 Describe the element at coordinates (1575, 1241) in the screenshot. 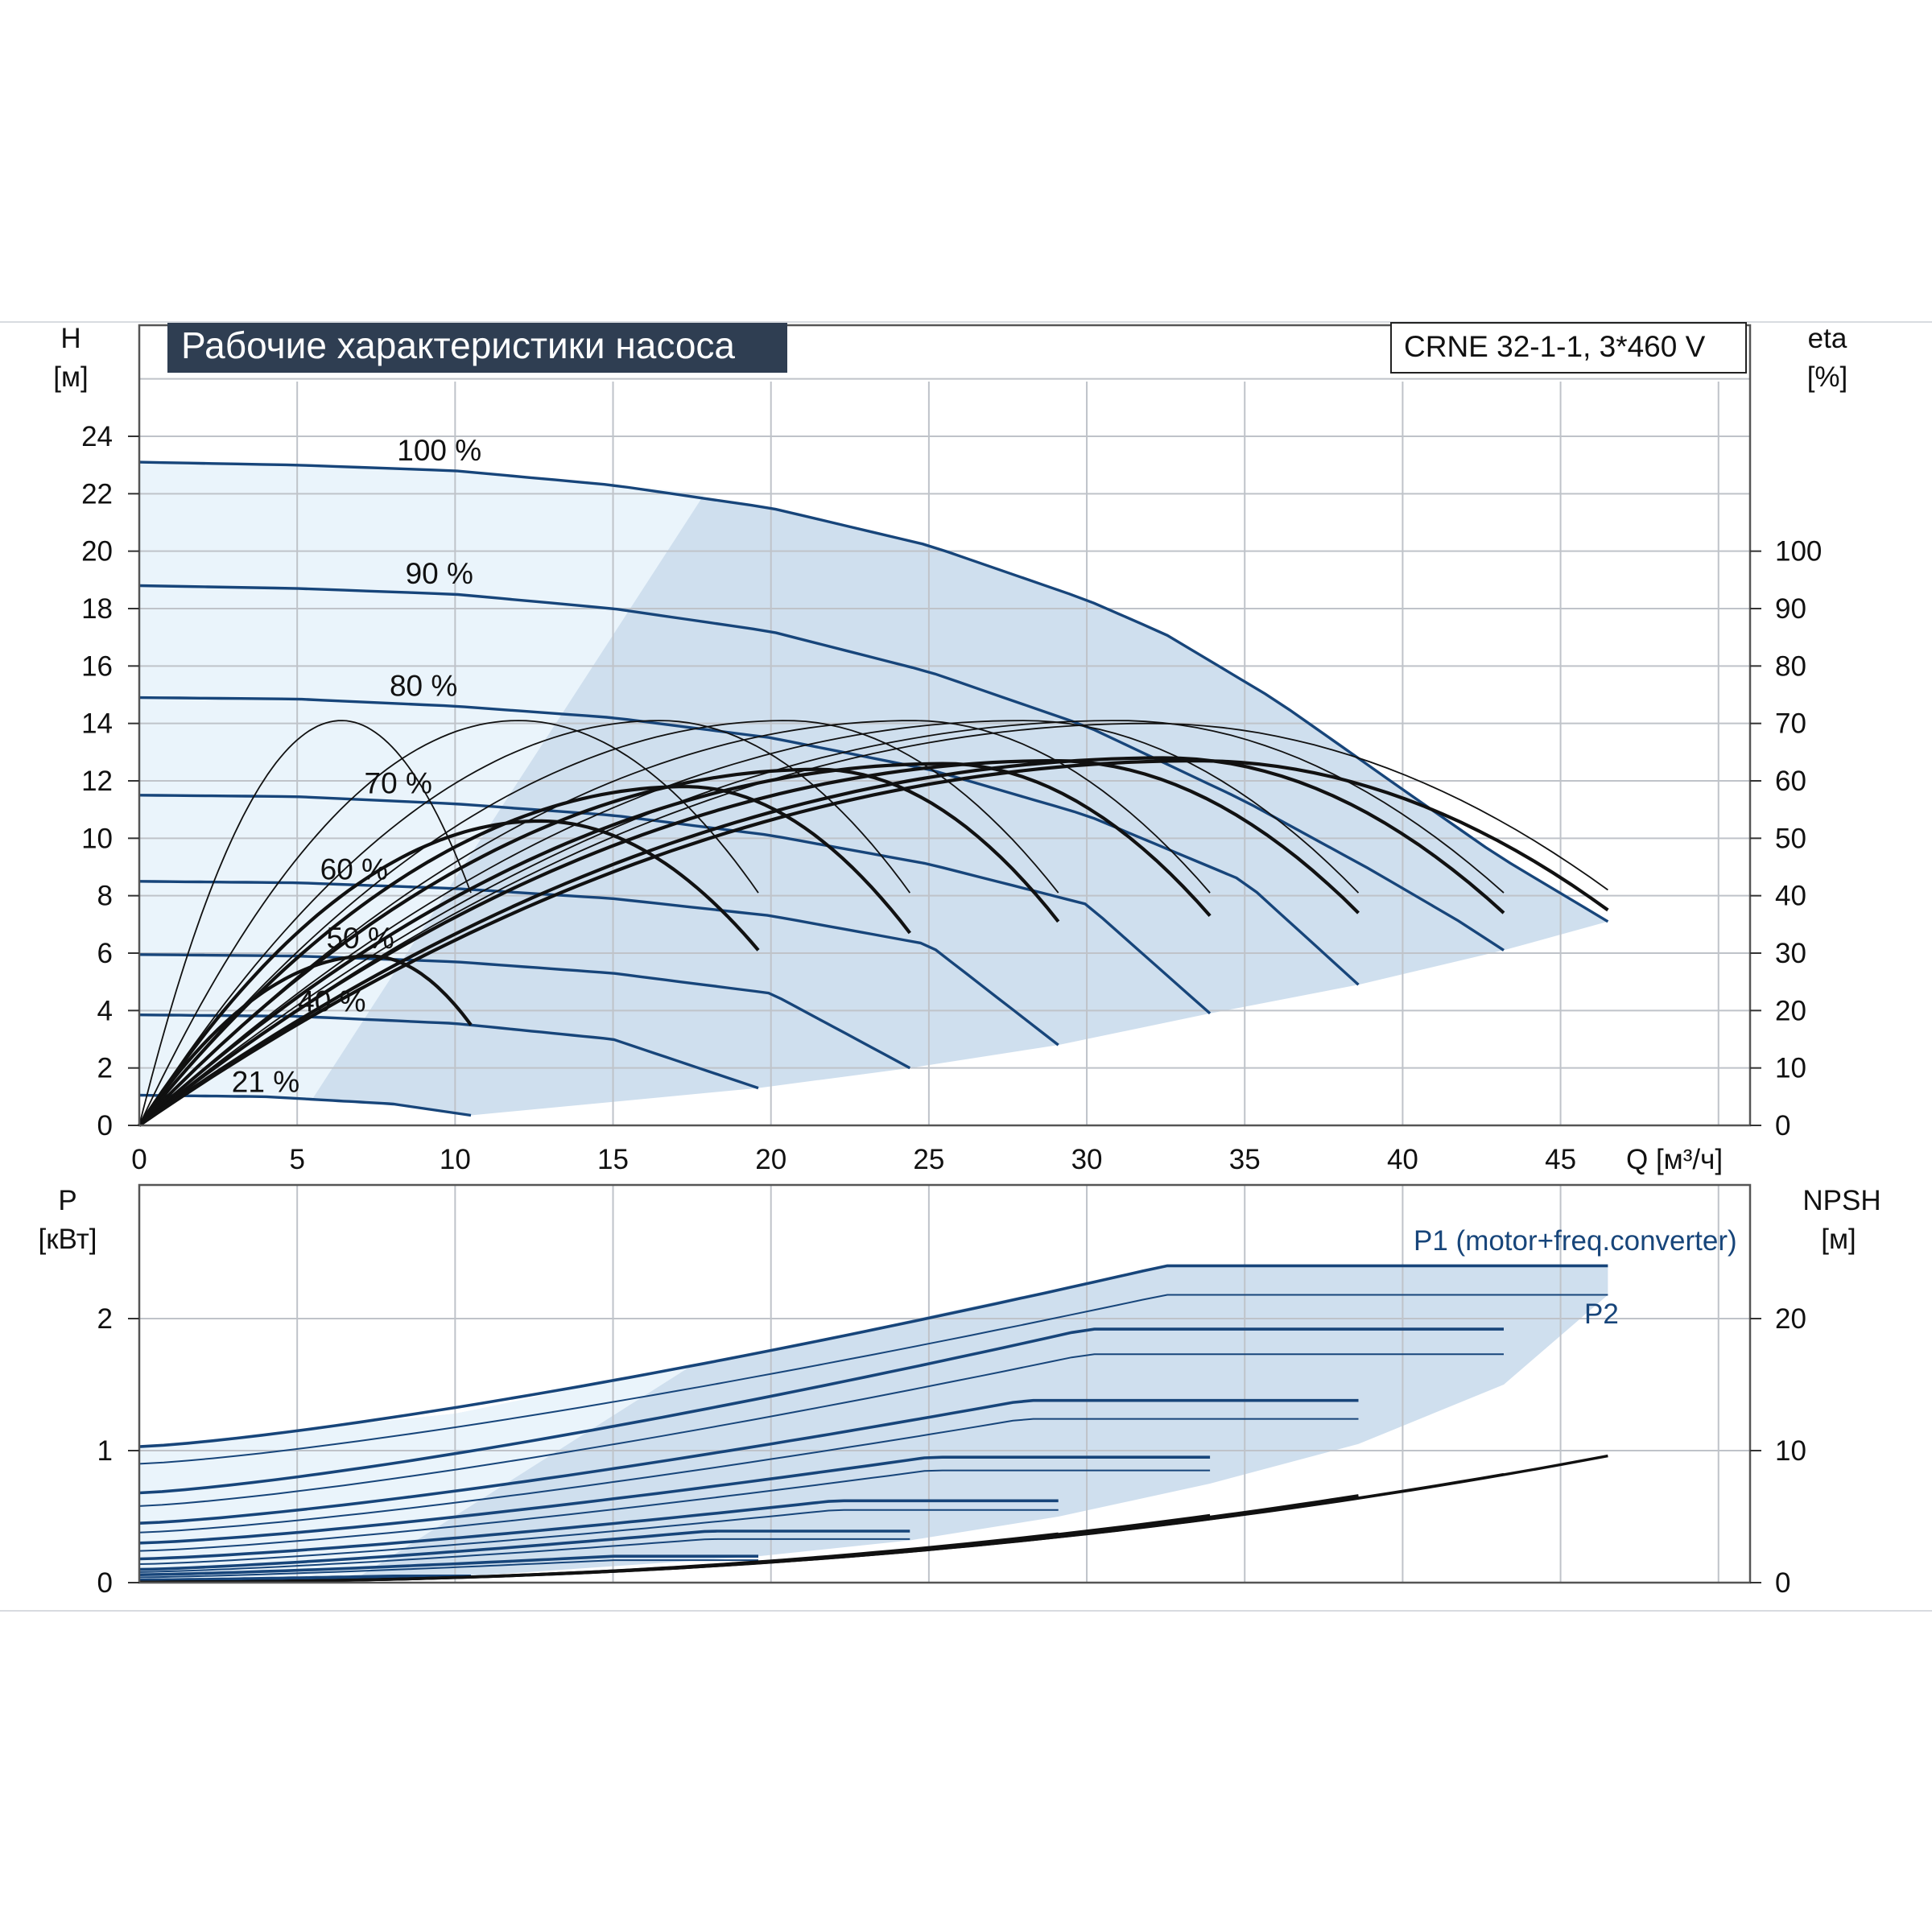

I see `legend-p1: P1 (motor+freq.converter)` at that location.